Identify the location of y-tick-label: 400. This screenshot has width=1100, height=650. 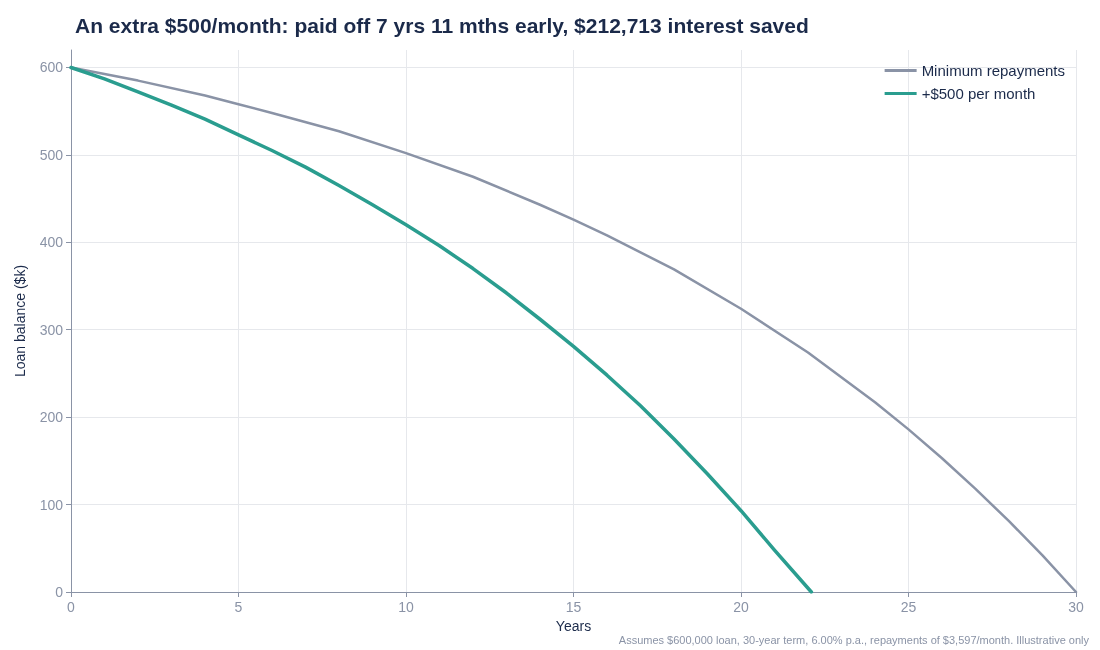
(51, 242).